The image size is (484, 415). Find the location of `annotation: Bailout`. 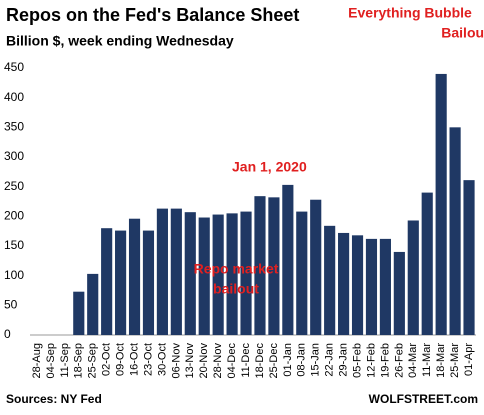

annotation: Bailout is located at coordinates (462, 33).